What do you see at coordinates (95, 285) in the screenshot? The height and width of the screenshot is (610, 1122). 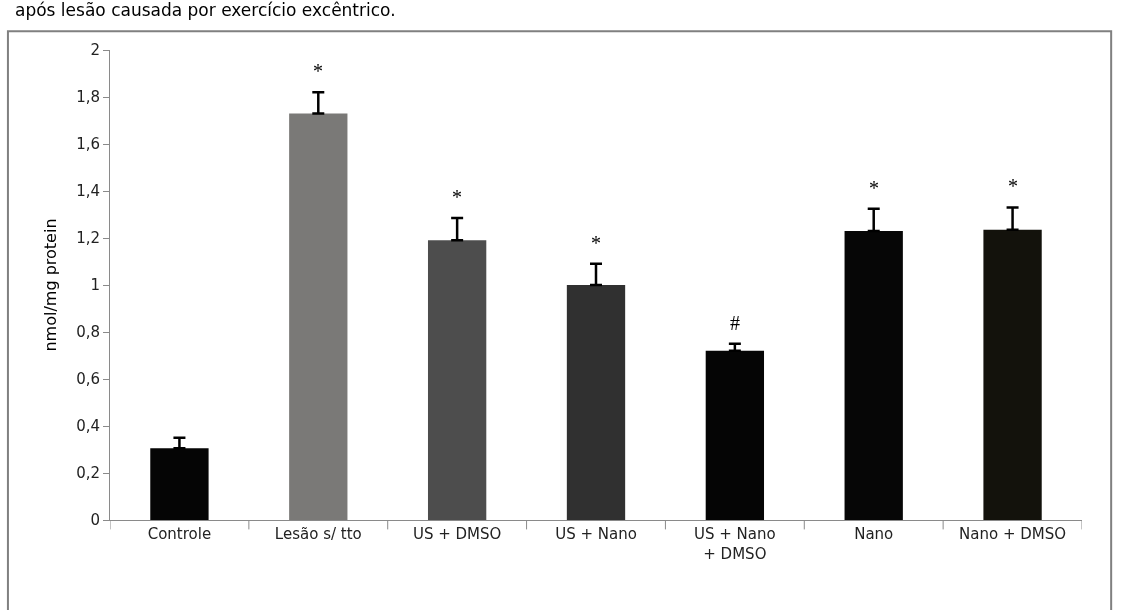 I see `y-tick-label: 1` at bounding box center [95, 285].